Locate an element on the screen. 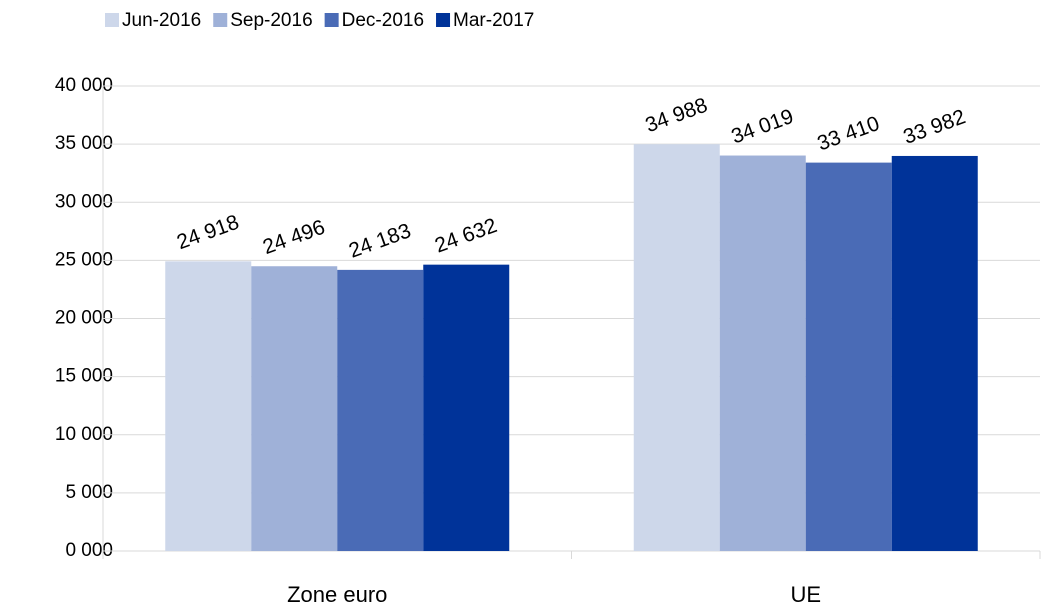 The image size is (1042, 604). y-tick-label: 40 000 is located at coordinates (84, 85).